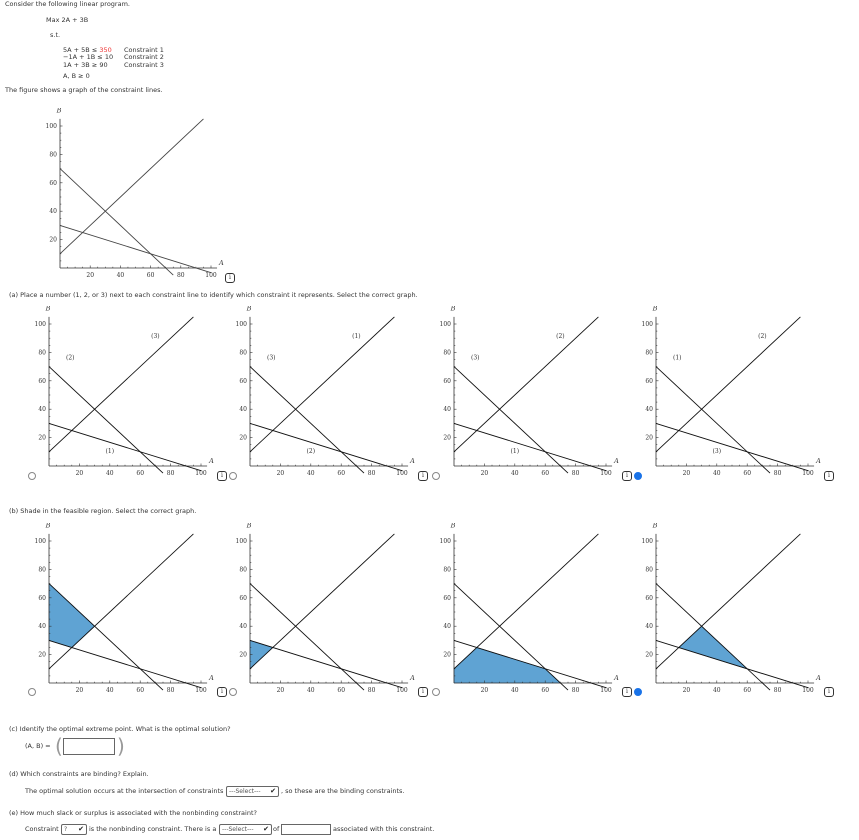 The image size is (859, 840). What do you see at coordinates (87, 50) in the screenshot?
I see `constraint-row: 5A + 5B ≤ 350` at bounding box center [87, 50].